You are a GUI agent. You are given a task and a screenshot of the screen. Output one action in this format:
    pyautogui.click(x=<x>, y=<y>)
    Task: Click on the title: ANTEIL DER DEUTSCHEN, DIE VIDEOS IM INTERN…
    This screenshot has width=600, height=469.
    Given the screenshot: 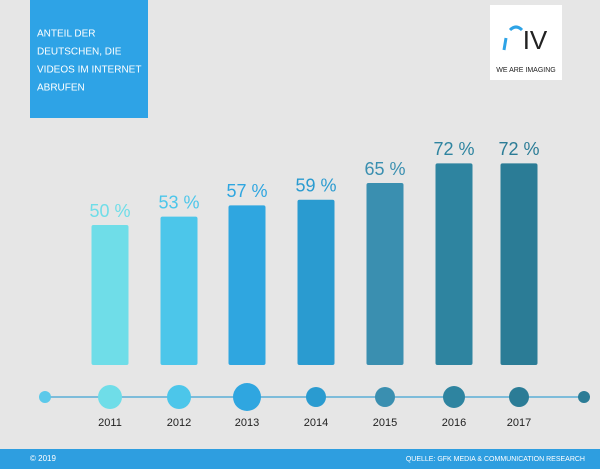 What is the action you would take?
    pyautogui.click(x=89, y=61)
    